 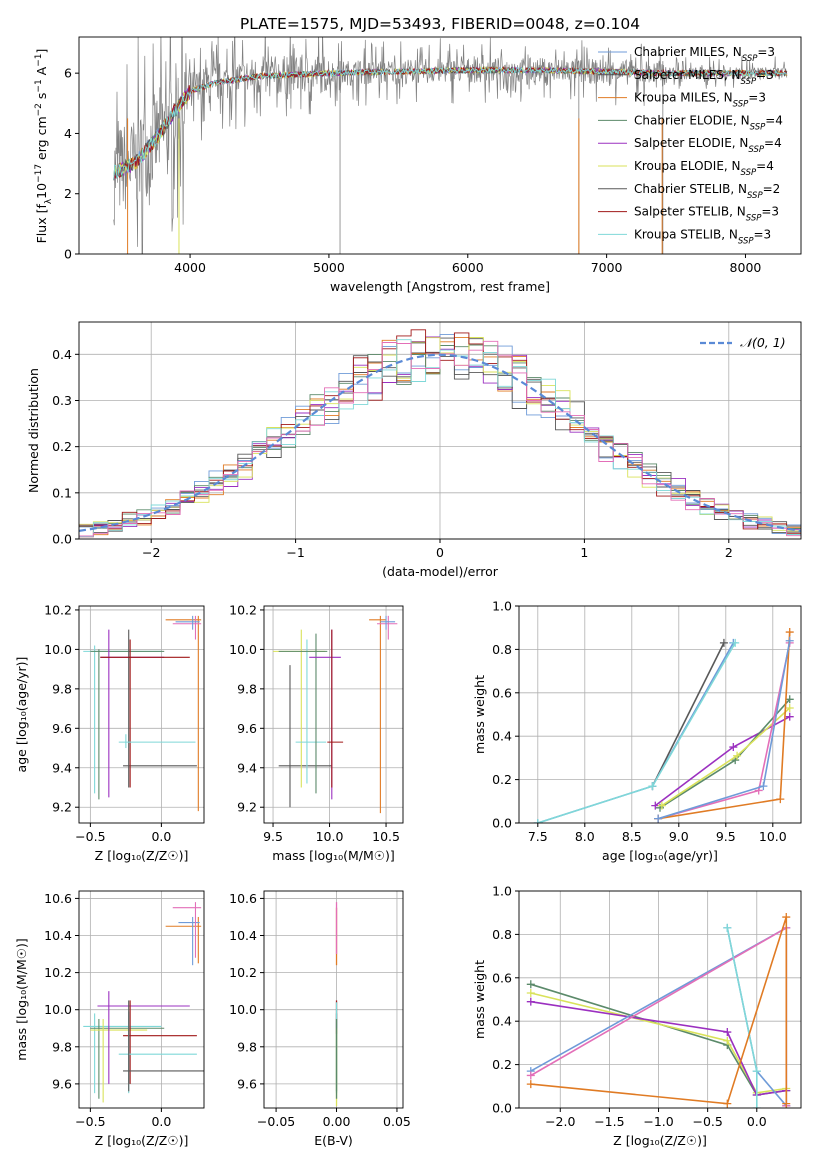 I want to click on y-tick-label: 9.4, so click(x=247, y=767).